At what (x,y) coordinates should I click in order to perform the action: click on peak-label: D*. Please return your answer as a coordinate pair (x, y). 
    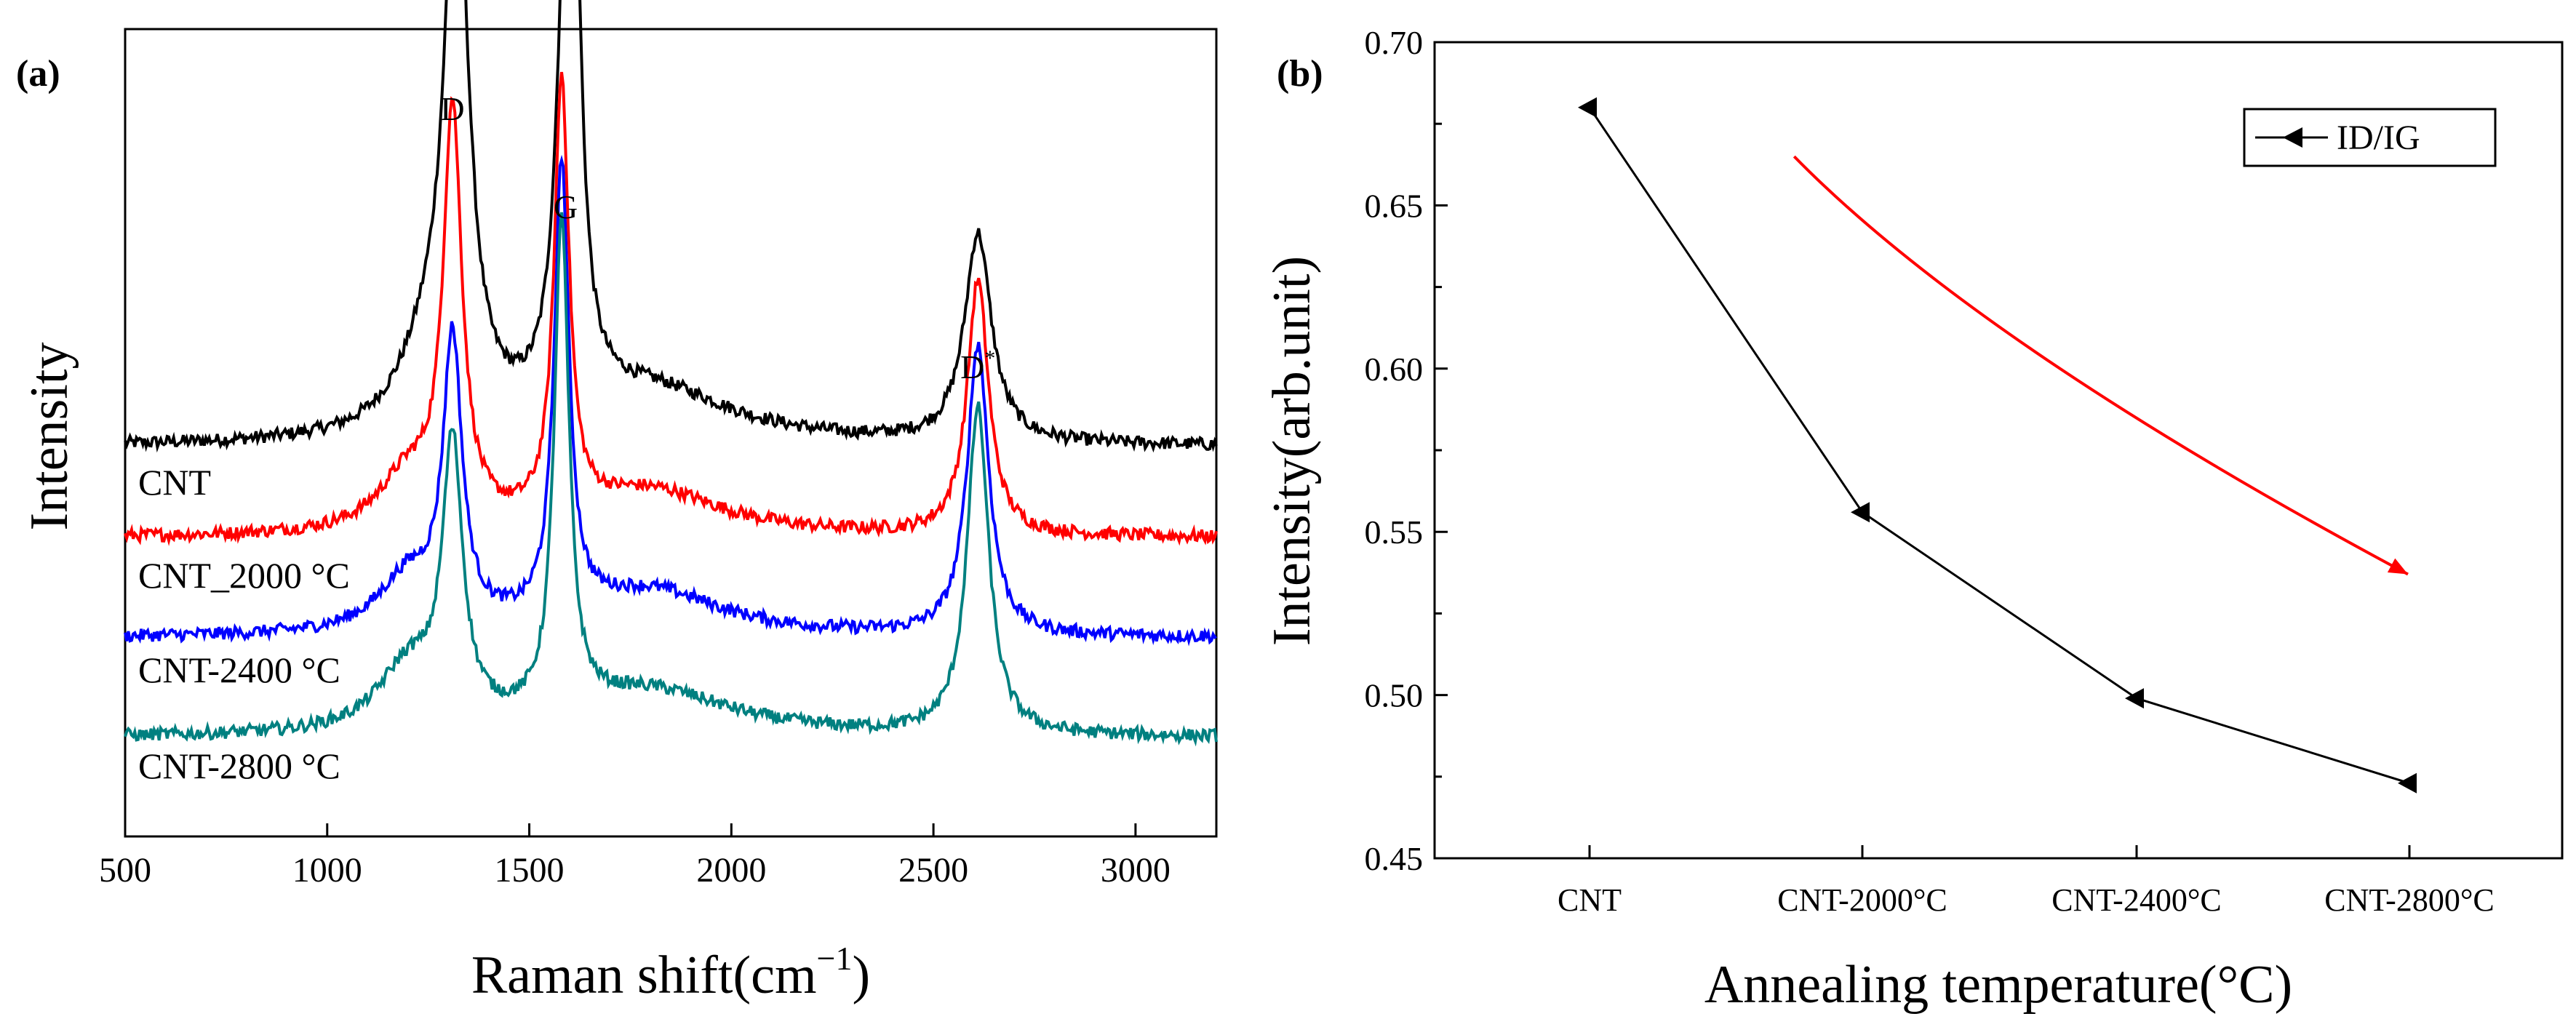
    Looking at the image, I should click on (977, 366).